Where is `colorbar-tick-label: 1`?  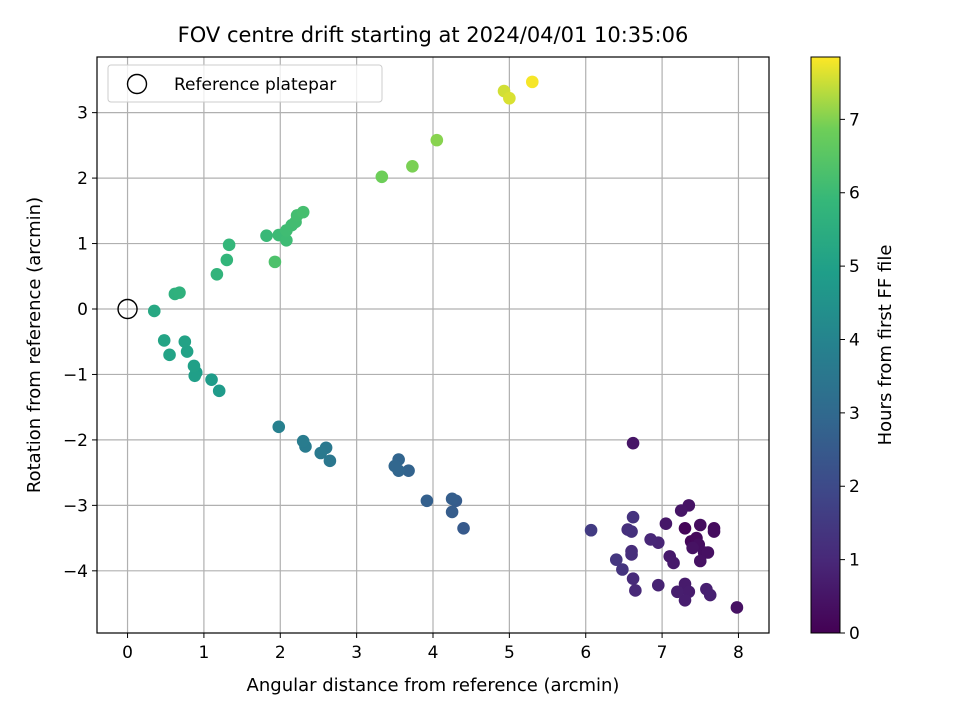 colorbar-tick-label: 1 is located at coordinates (854, 561).